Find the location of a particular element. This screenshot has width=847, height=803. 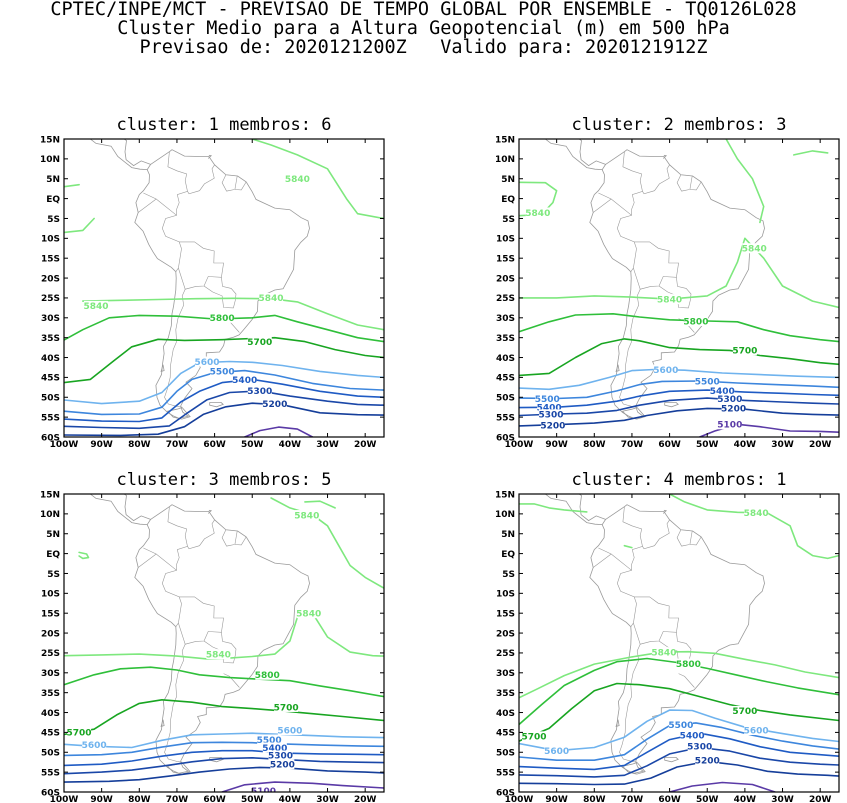

y-tick-label: 5N is located at coordinates (53, 535).